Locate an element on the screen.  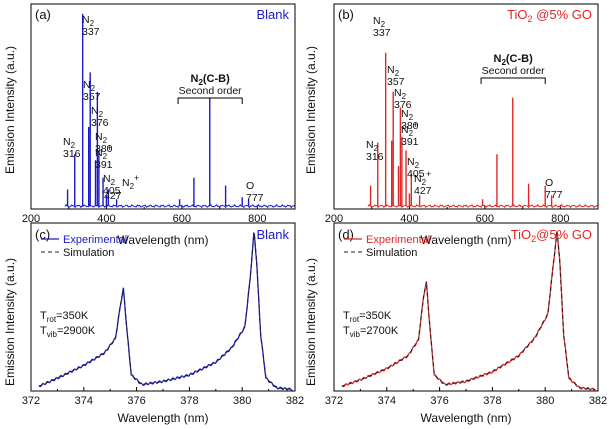
ylabel-c: Emission Intensity (a.u.) is located at coordinates (10, 322).